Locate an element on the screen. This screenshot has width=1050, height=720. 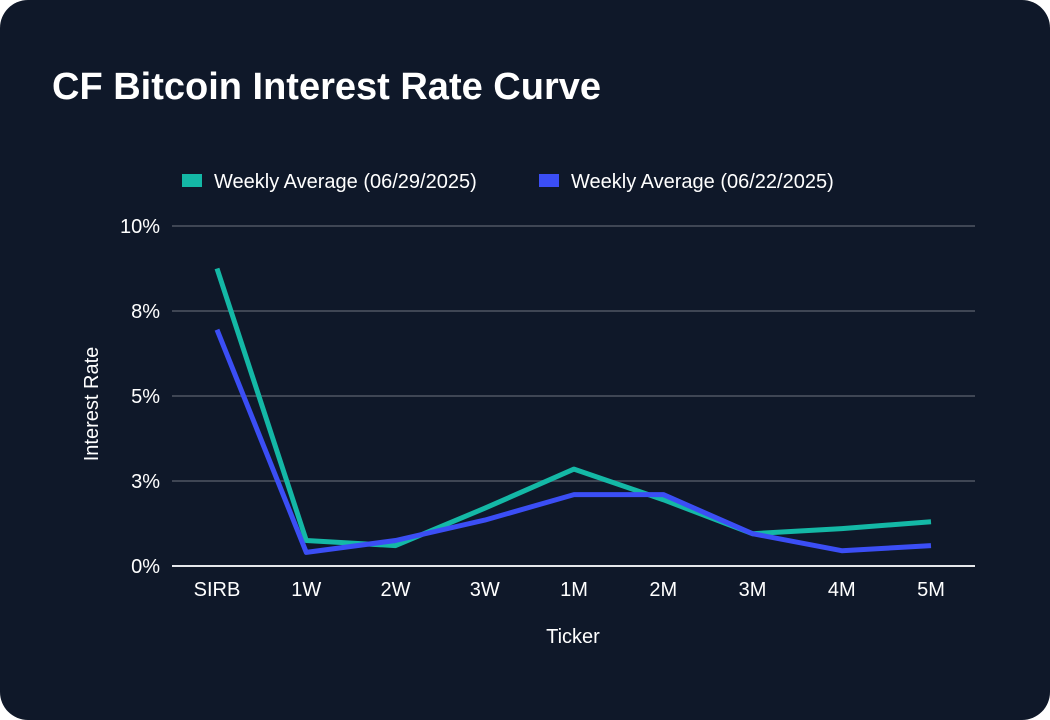
y-axis-label: Interest Rate is located at coordinates (92, 404).